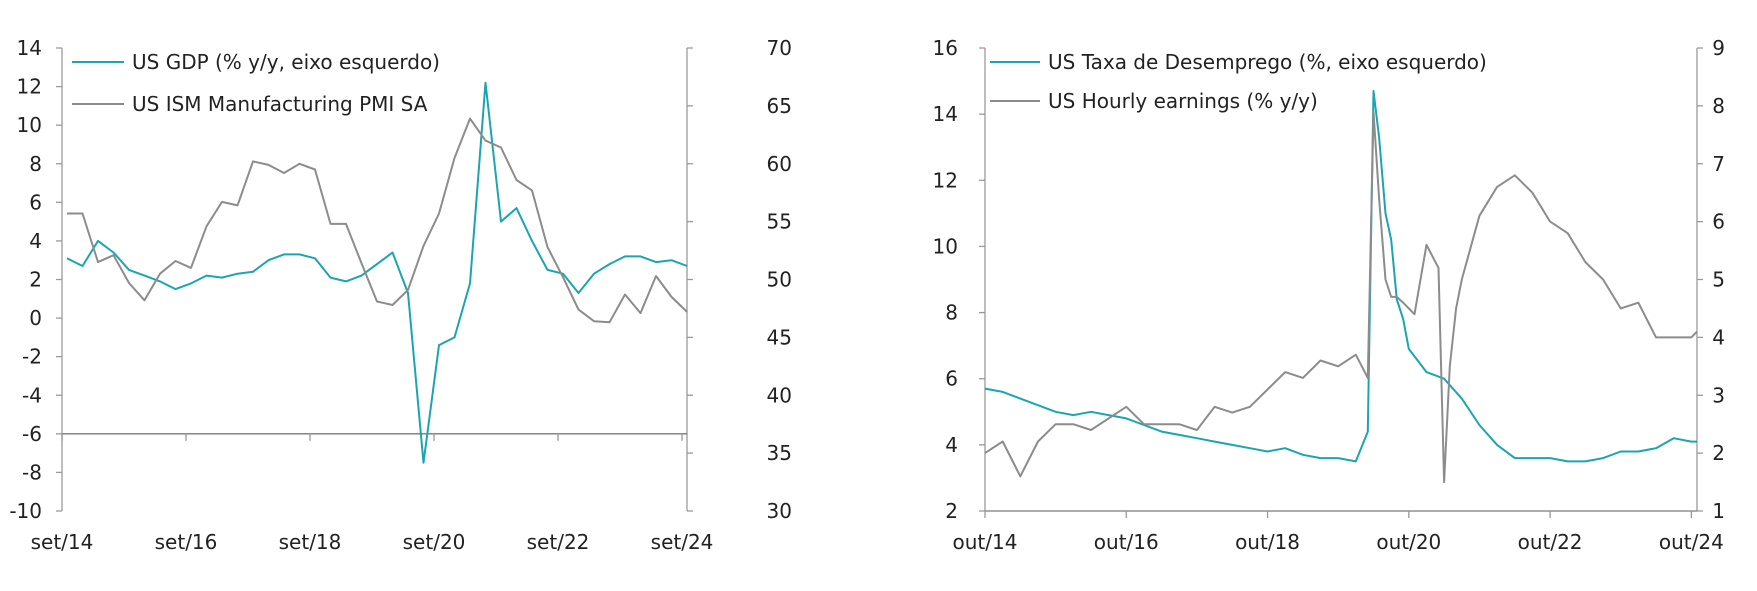 The image size is (1757, 591). Describe the element at coordinates (32, 472) in the screenshot. I see `left-axis-tick-label: -8` at that location.